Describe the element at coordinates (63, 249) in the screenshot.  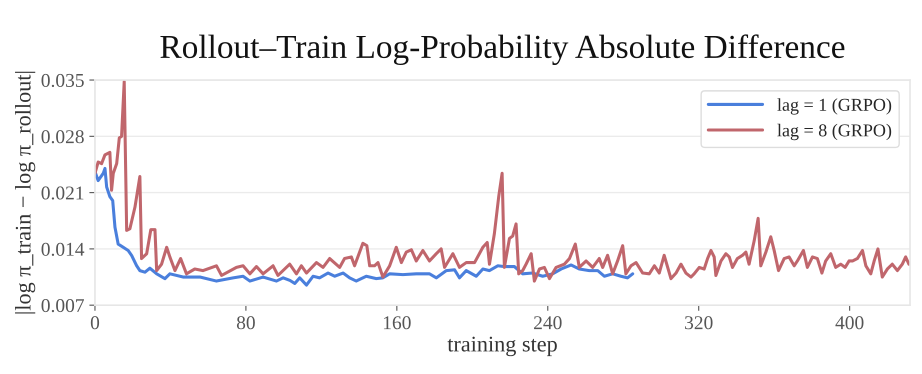
I see `y-tick-label: 0.014` at that location.